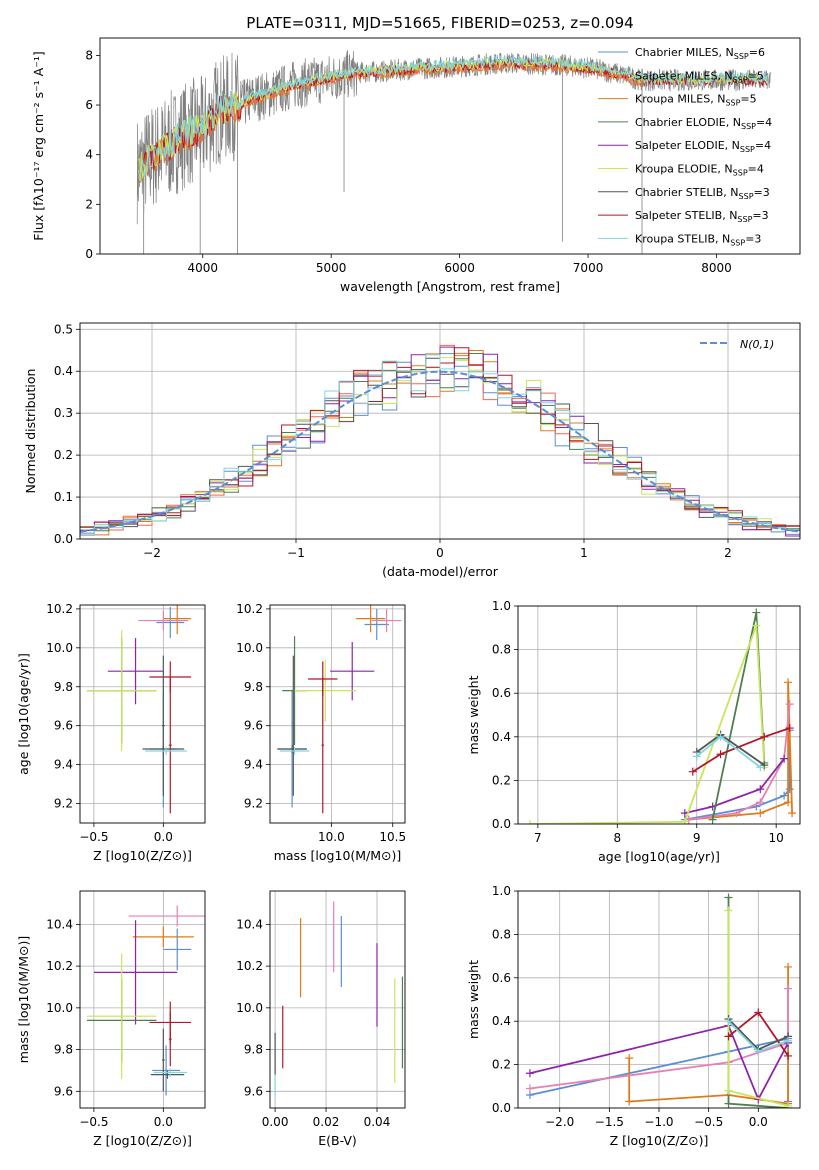 Image resolution: width=819 pixels, height=1170 pixels. I want to click on legend-entry: Kroupa ELODIE, NSSP=4, so click(699, 170).